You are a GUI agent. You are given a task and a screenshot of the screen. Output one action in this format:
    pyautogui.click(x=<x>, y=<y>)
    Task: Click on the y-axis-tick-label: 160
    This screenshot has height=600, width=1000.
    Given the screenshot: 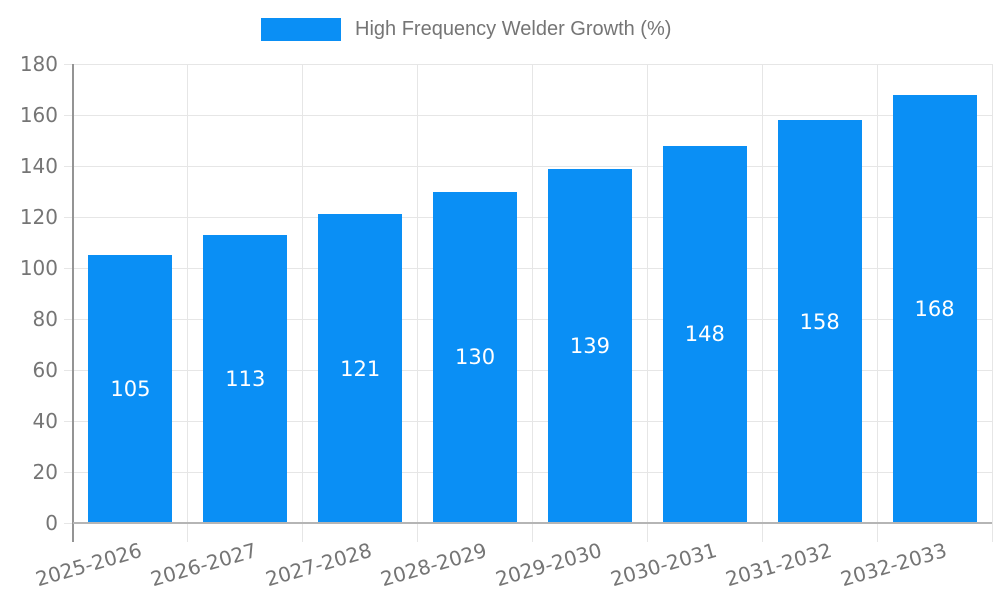 What is the action you would take?
    pyautogui.click(x=38, y=115)
    